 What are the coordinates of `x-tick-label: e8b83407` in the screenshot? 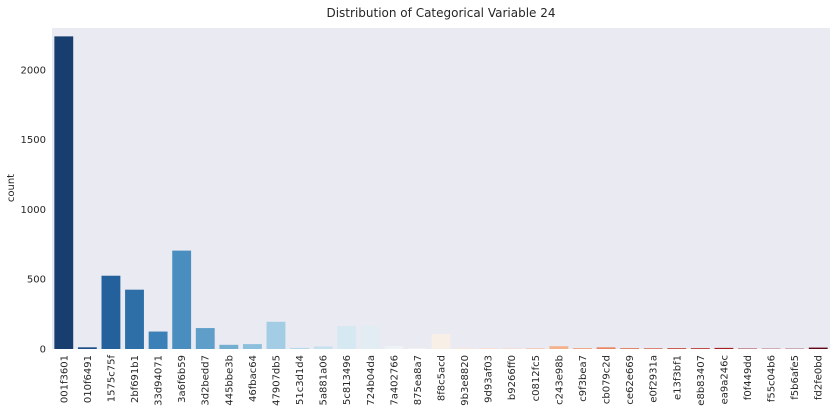 It's located at (701, 380).